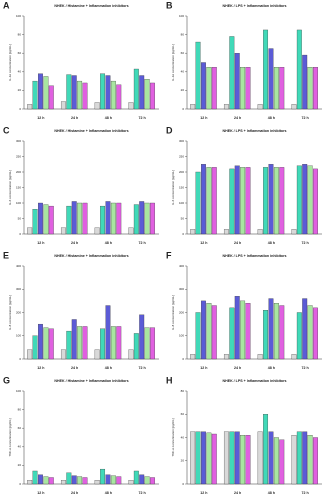  I want to click on y-axis-label: IL-1α concentration [pg/mL], so click(173, 62).